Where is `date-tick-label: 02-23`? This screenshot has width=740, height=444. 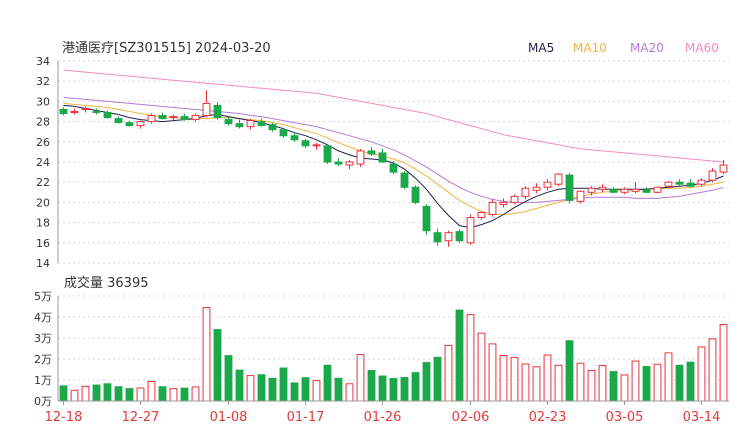 date-tick-label: 02-23 is located at coordinates (548, 417).